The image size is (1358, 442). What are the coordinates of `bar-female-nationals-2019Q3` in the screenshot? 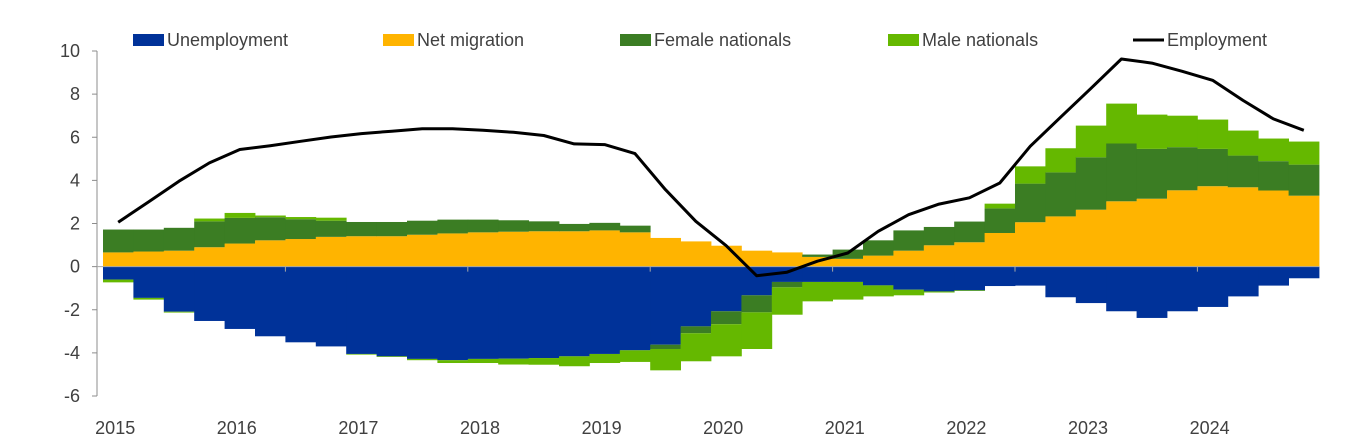 It's located at (665, 346).